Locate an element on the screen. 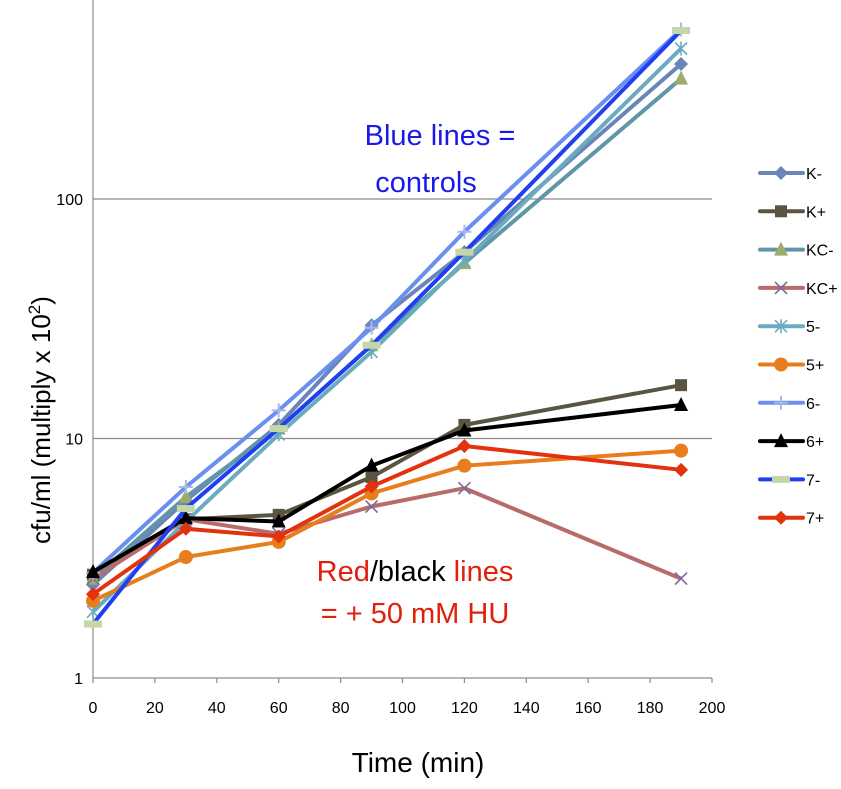 This screenshot has height=789, width=841. annotation-red-line1: Red/black lines is located at coordinates (415, 572).